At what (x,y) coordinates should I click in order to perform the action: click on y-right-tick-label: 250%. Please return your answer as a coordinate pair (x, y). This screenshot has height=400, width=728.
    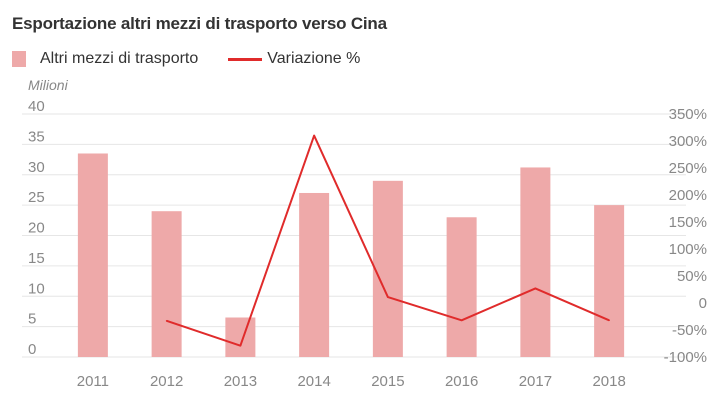
    Looking at the image, I should click on (688, 168).